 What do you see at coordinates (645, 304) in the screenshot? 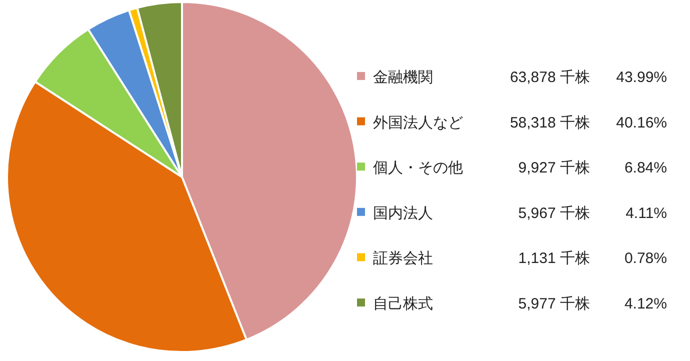
I see `text: 4.12%` at bounding box center [645, 304].